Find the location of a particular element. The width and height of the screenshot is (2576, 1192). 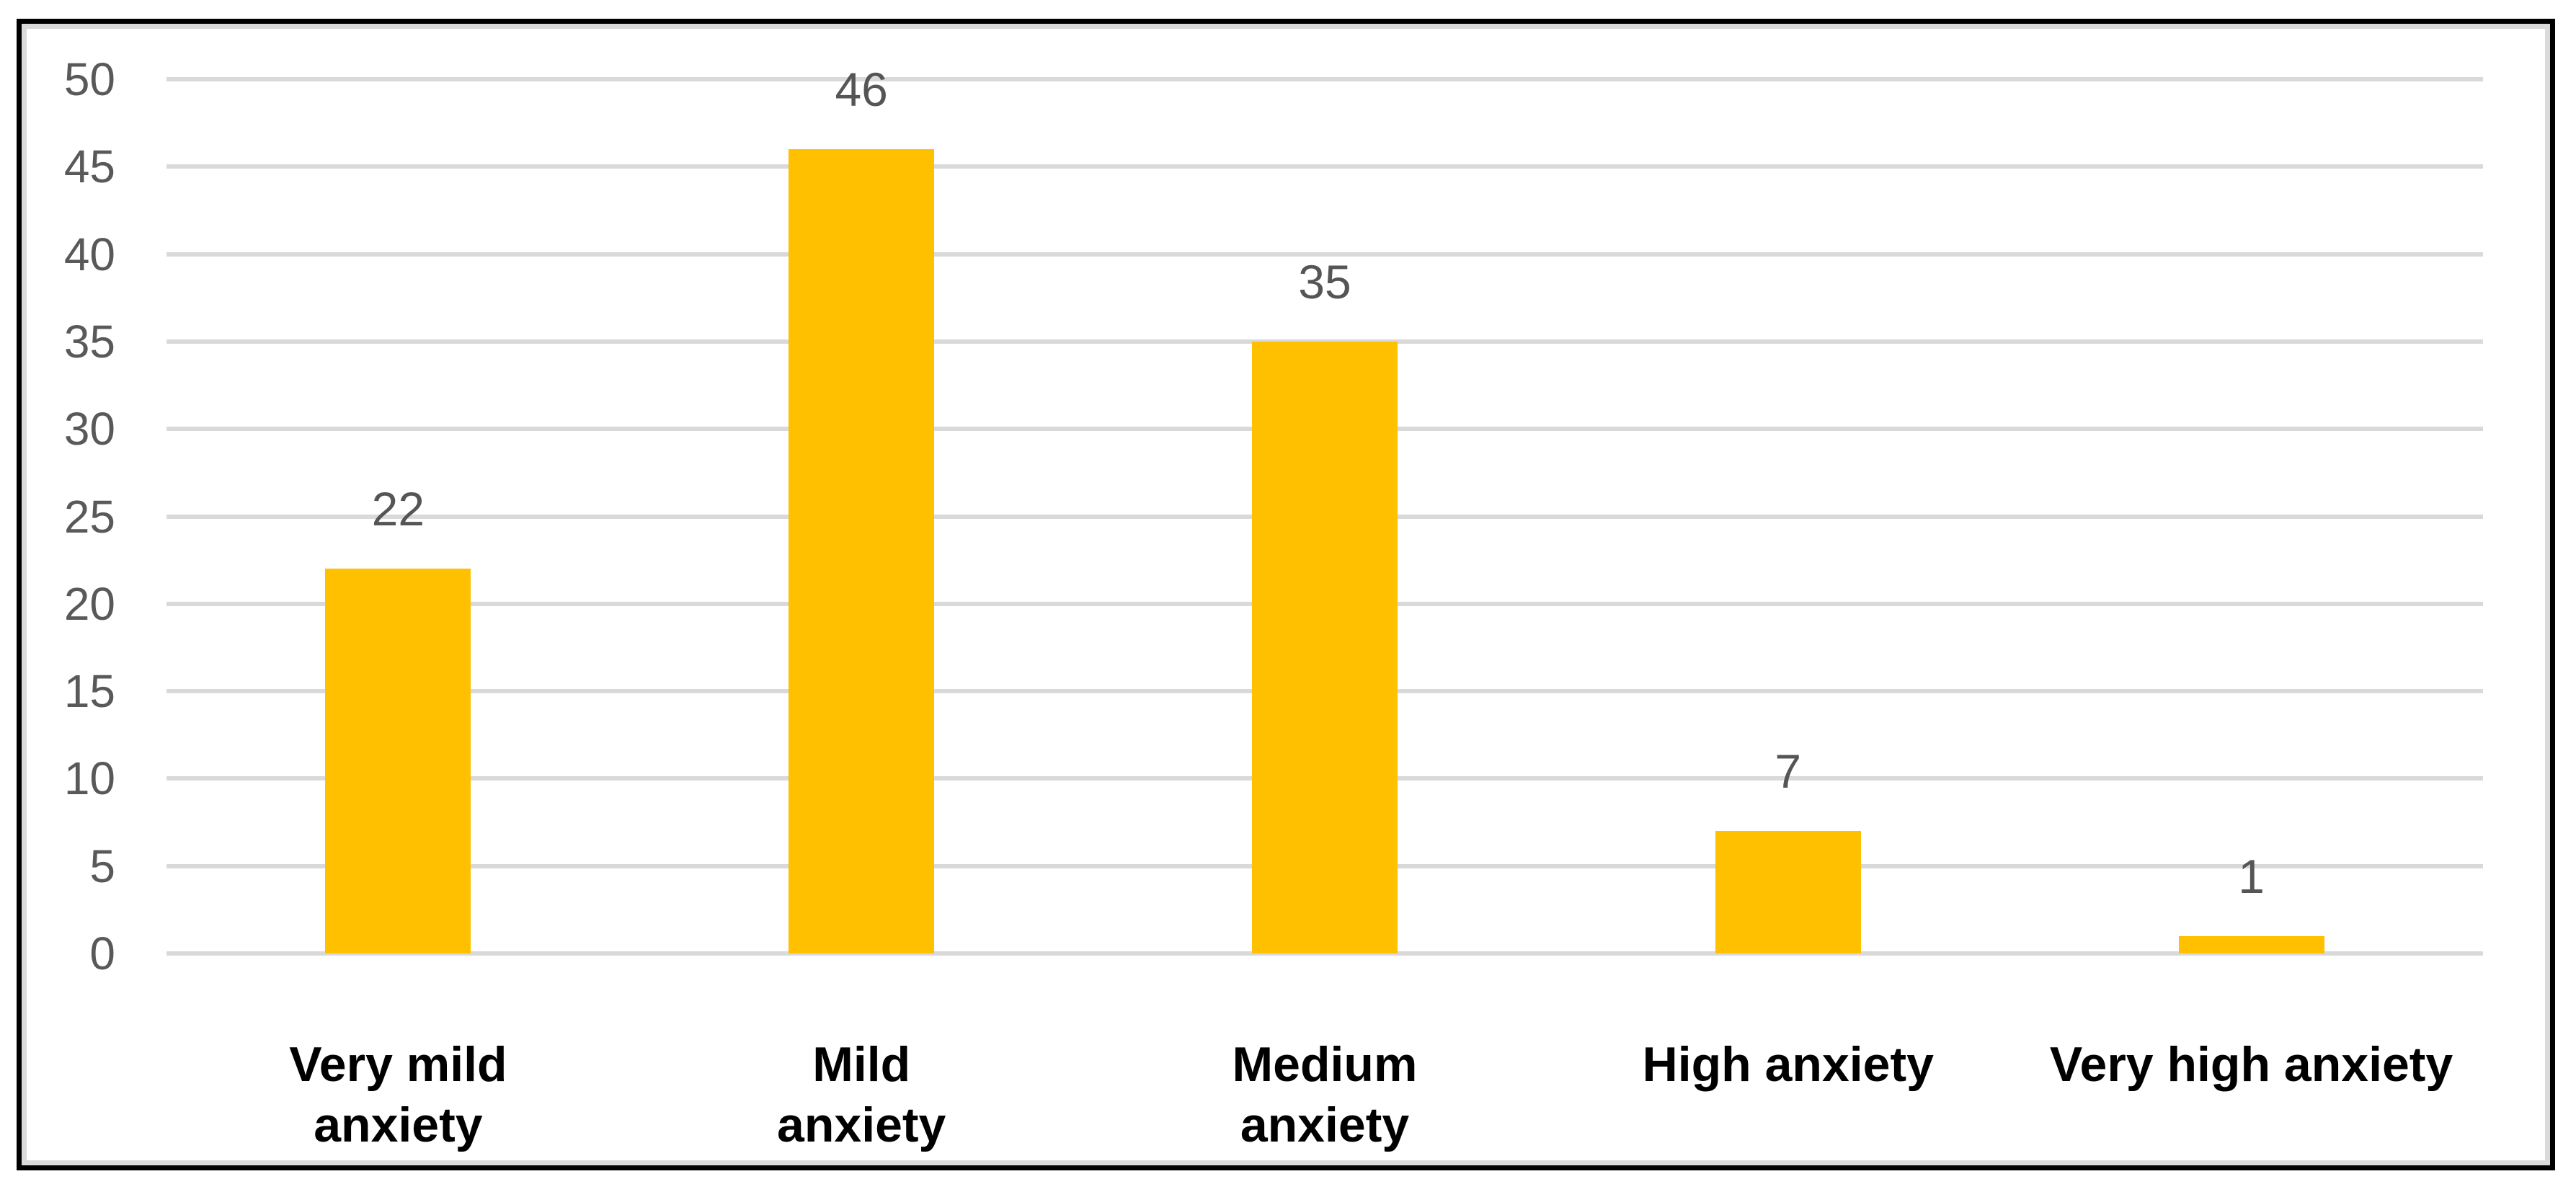

y-axis-tick-label: 35 is located at coordinates (89, 342).